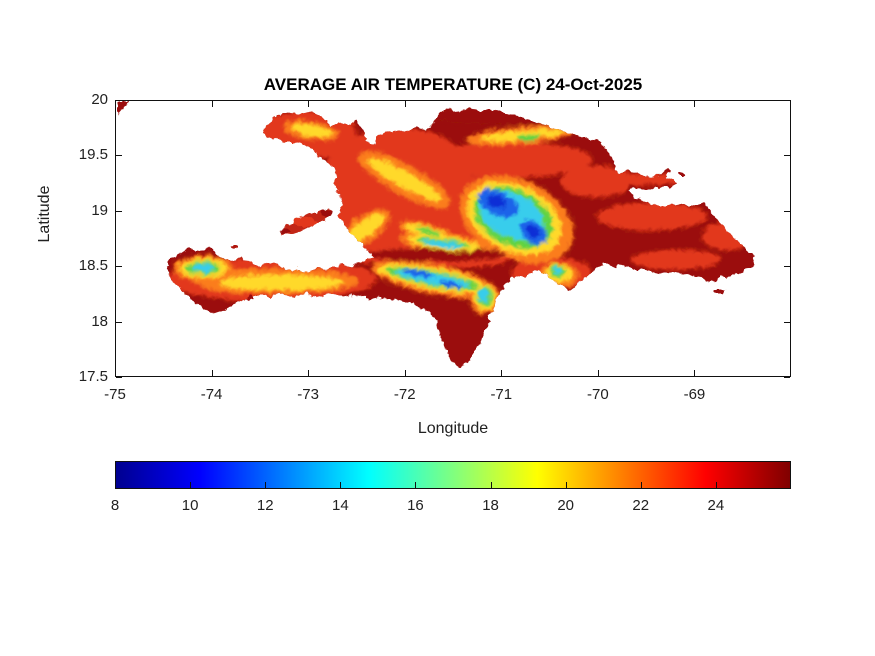 The image size is (875, 656). I want to click on ile-a-vache-island, so click(248, 297).